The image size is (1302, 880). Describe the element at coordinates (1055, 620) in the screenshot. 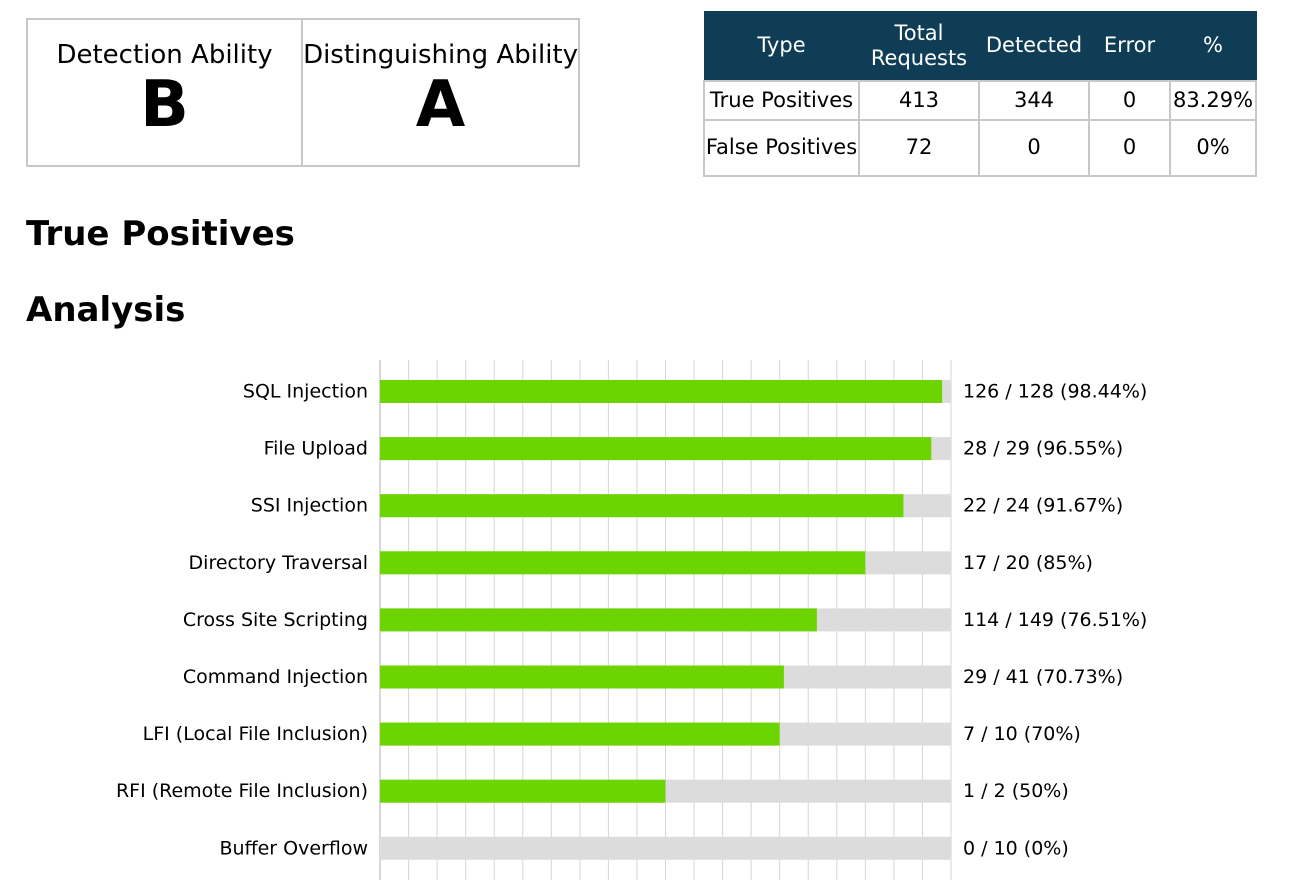

I see `data-label: 114 / 149 (76.51%)` at that location.